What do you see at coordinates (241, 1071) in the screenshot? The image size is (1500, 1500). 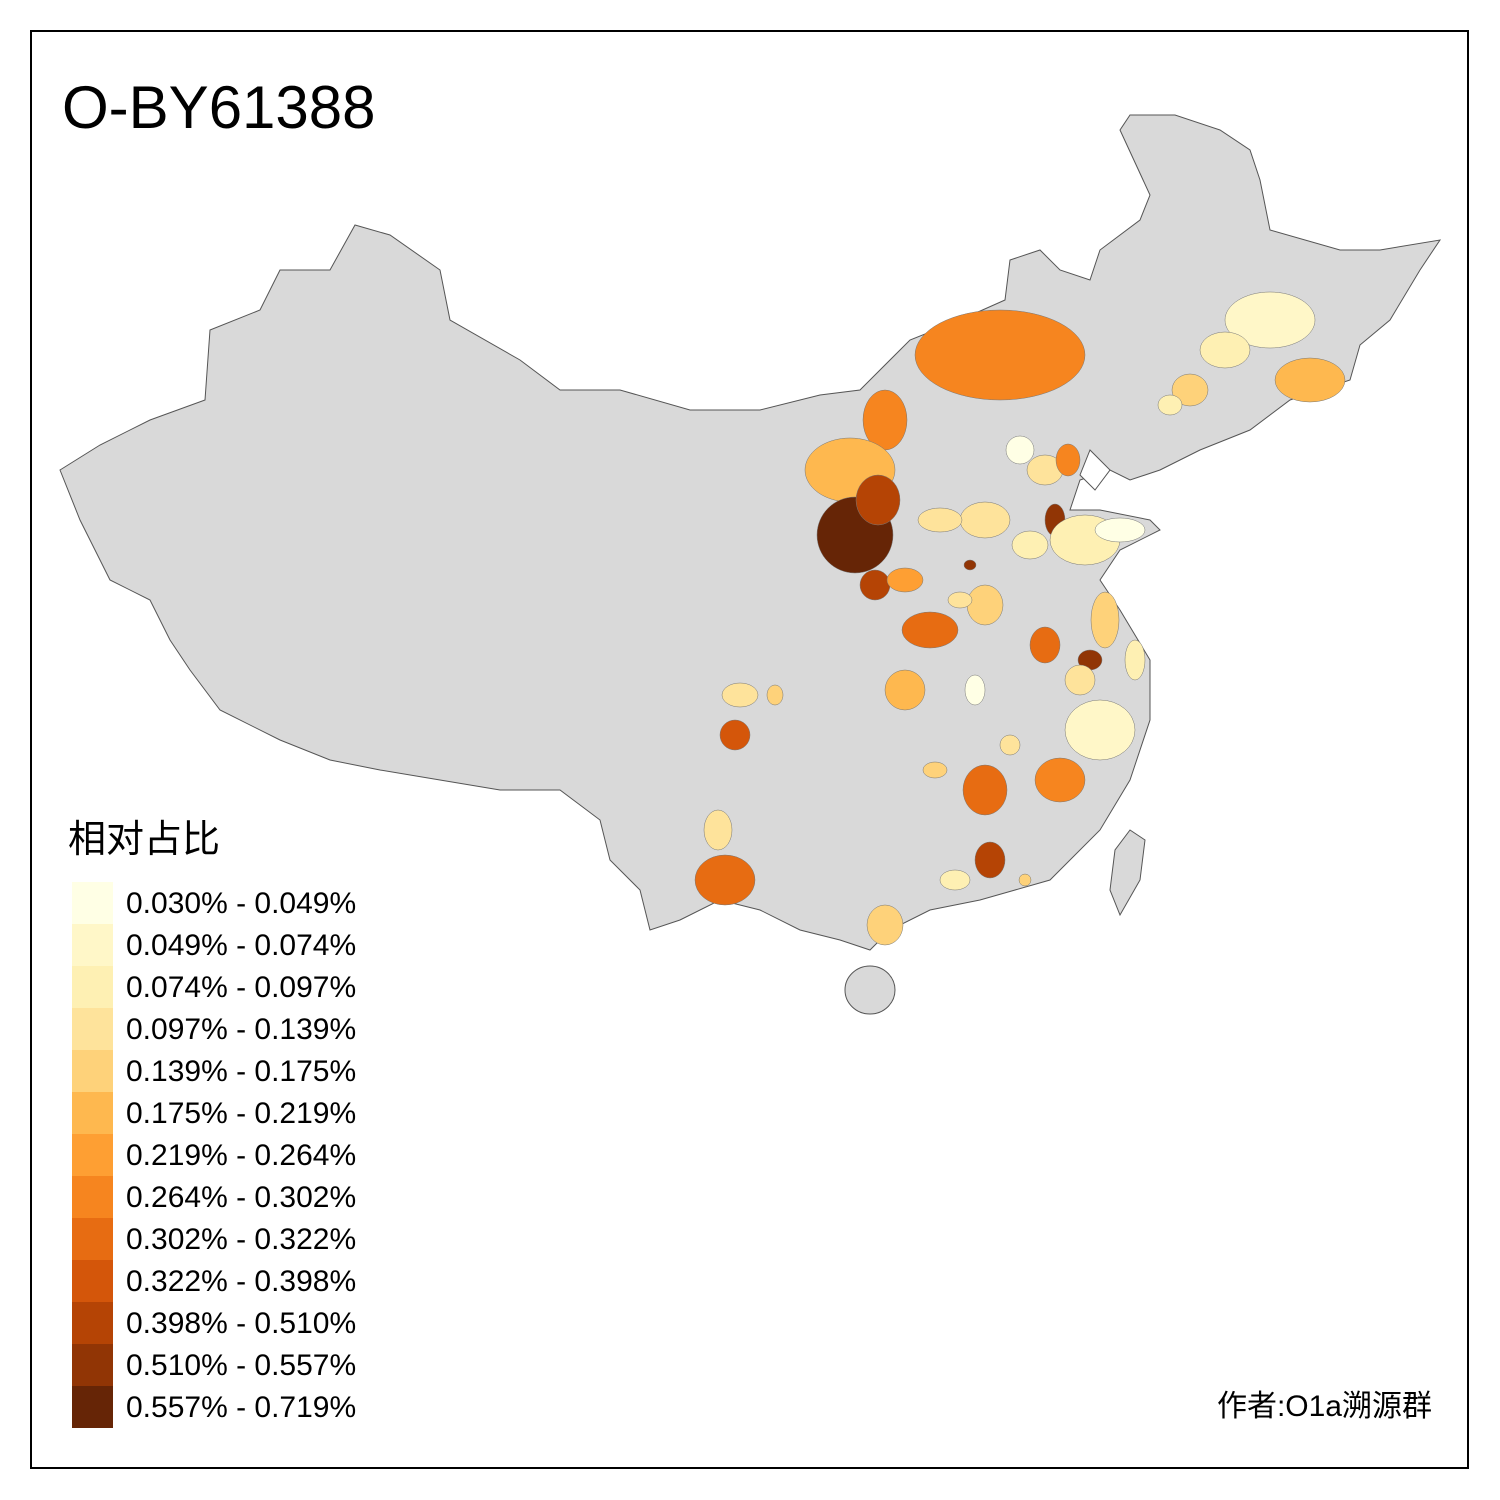 I see `legend-label: 0.139% - 0.175%` at bounding box center [241, 1071].